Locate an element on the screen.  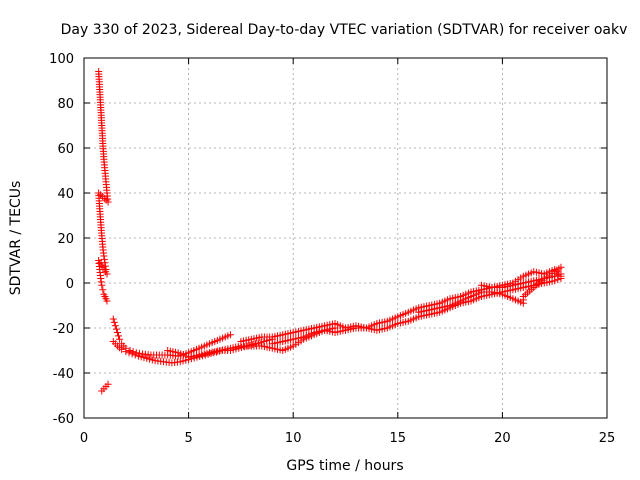
y-tick-label: -20 is located at coordinates (63, 329).